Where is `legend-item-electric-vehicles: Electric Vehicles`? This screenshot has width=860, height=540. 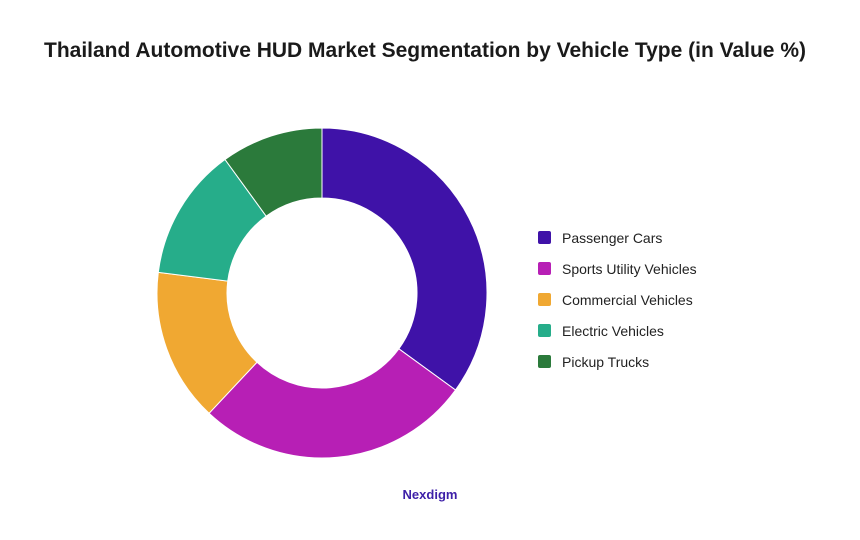
legend-item-electric-vehicles: Electric Vehicles is located at coordinates (617, 330).